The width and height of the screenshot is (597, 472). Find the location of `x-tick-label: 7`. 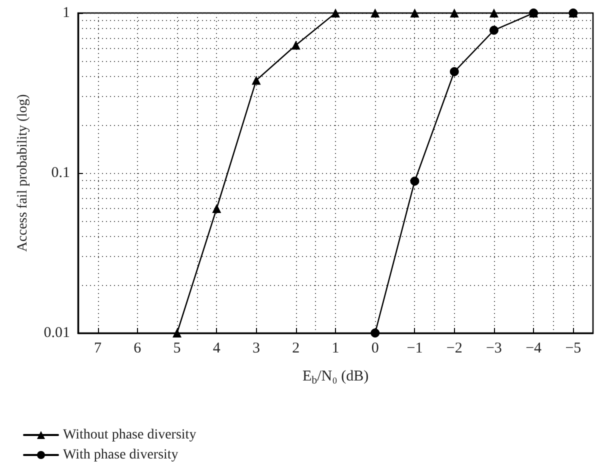

x-tick-label: 7 is located at coordinates (98, 348).